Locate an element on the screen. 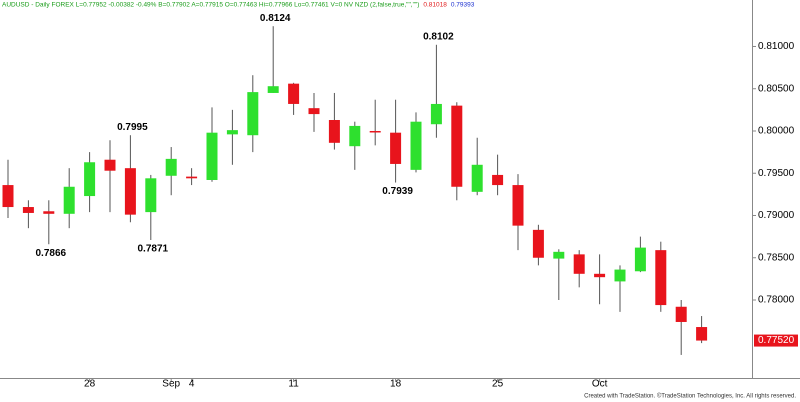 This screenshot has height=402, width=800. x-tick-label: 28 is located at coordinates (90, 384).